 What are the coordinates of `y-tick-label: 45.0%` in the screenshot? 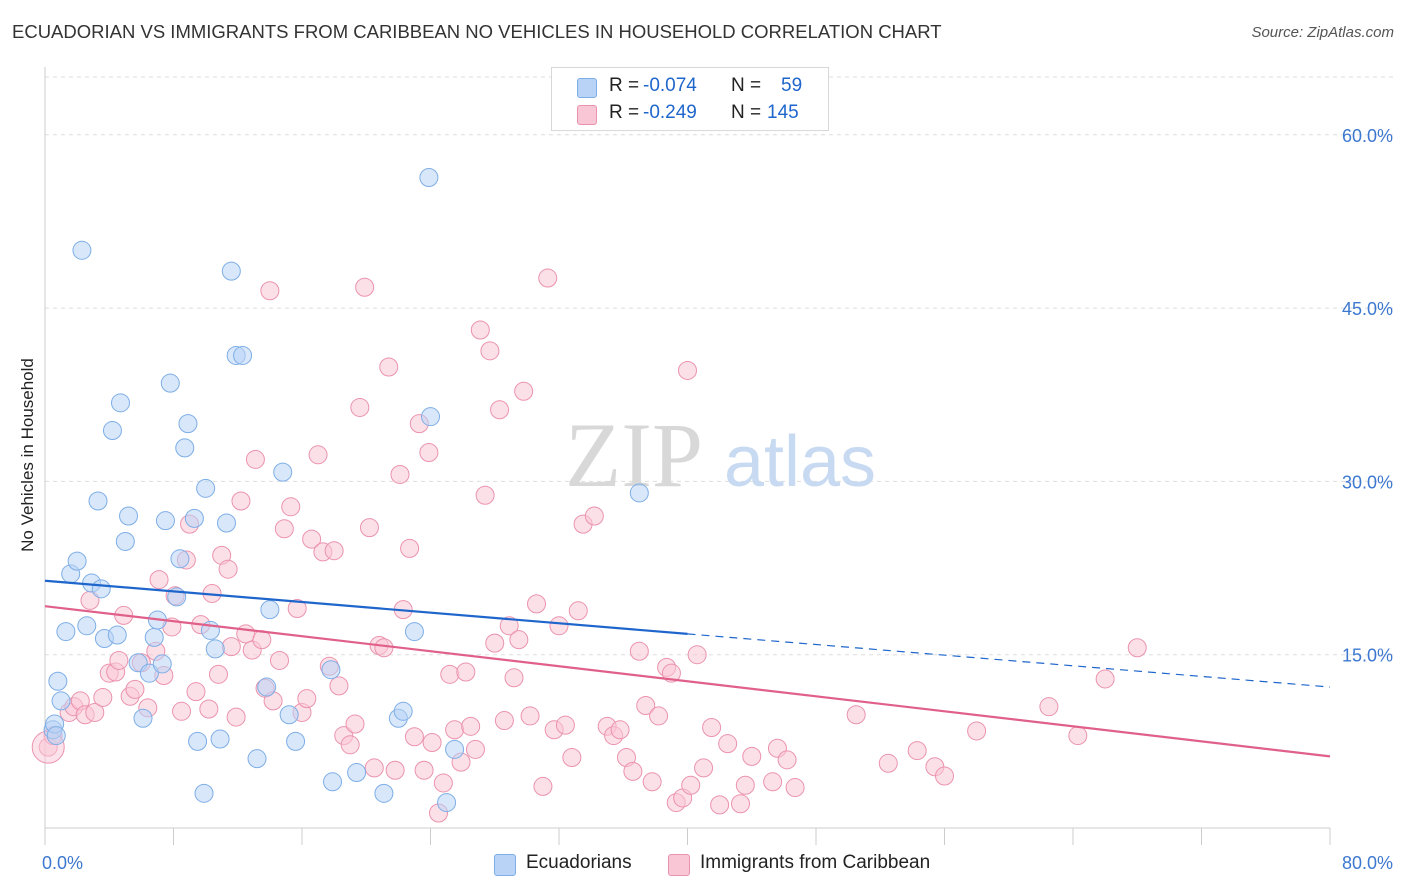 It's located at (1367, 309).